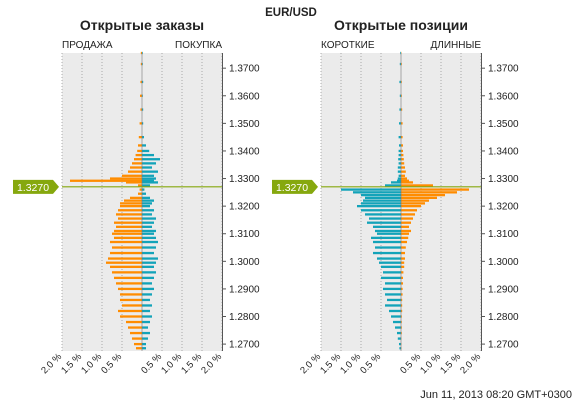 The height and width of the screenshot is (409, 583). I want to click on y-tick-label: 1.3500, so click(503, 124).